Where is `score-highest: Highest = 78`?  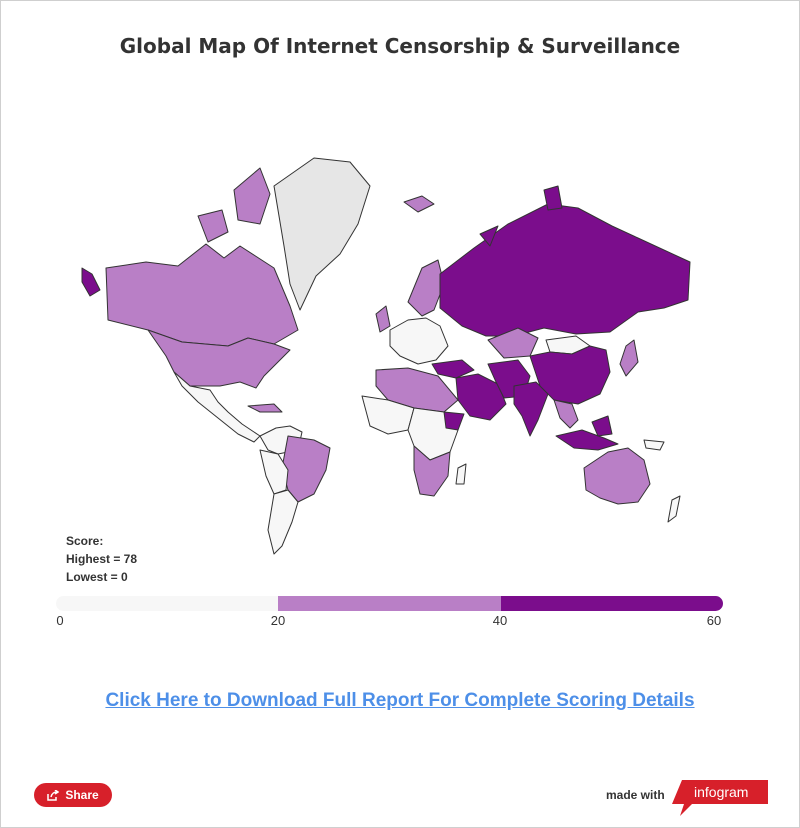
score-highest: Highest = 78 is located at coordinates (102, 559).